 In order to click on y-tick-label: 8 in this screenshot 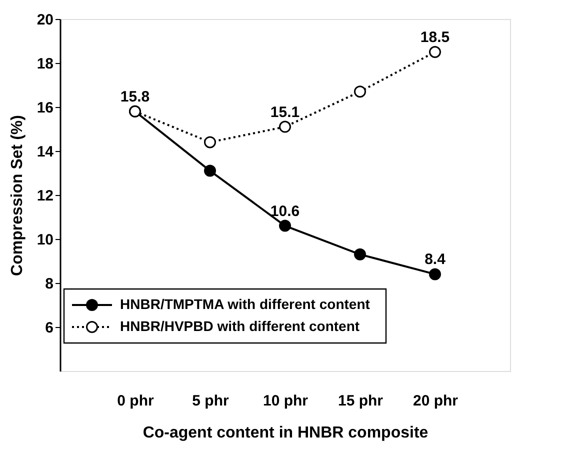, I will do `click(49, 284)`.